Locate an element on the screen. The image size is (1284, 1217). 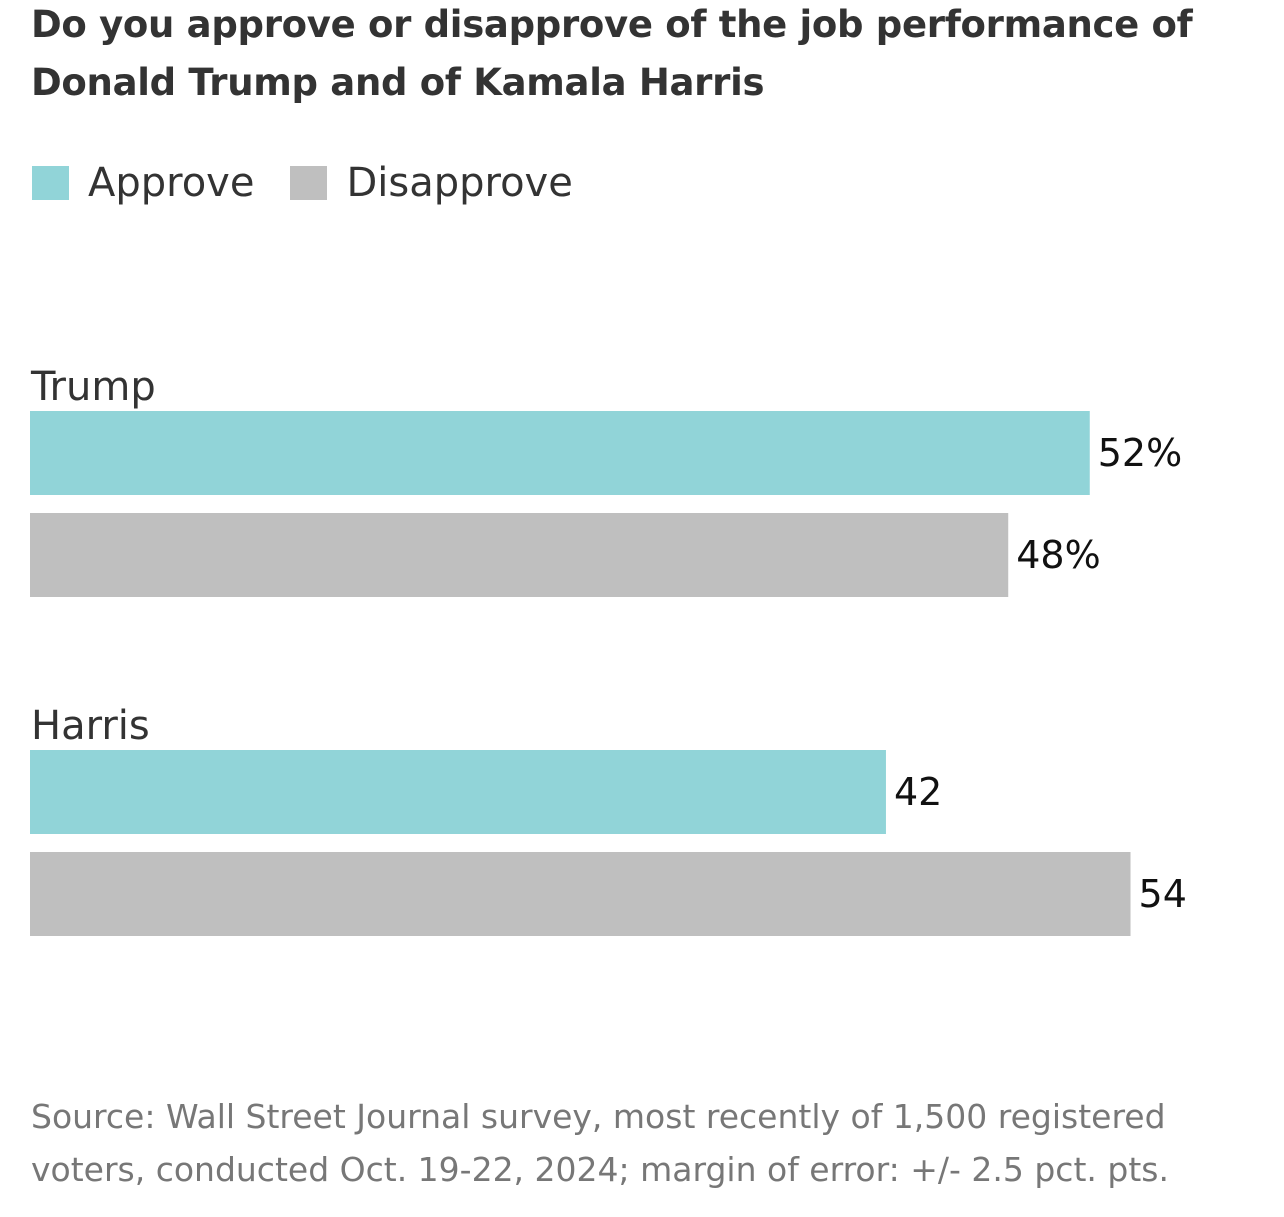
value-label-harris-disapprove: 54 is located at coordinates (1163, 894).